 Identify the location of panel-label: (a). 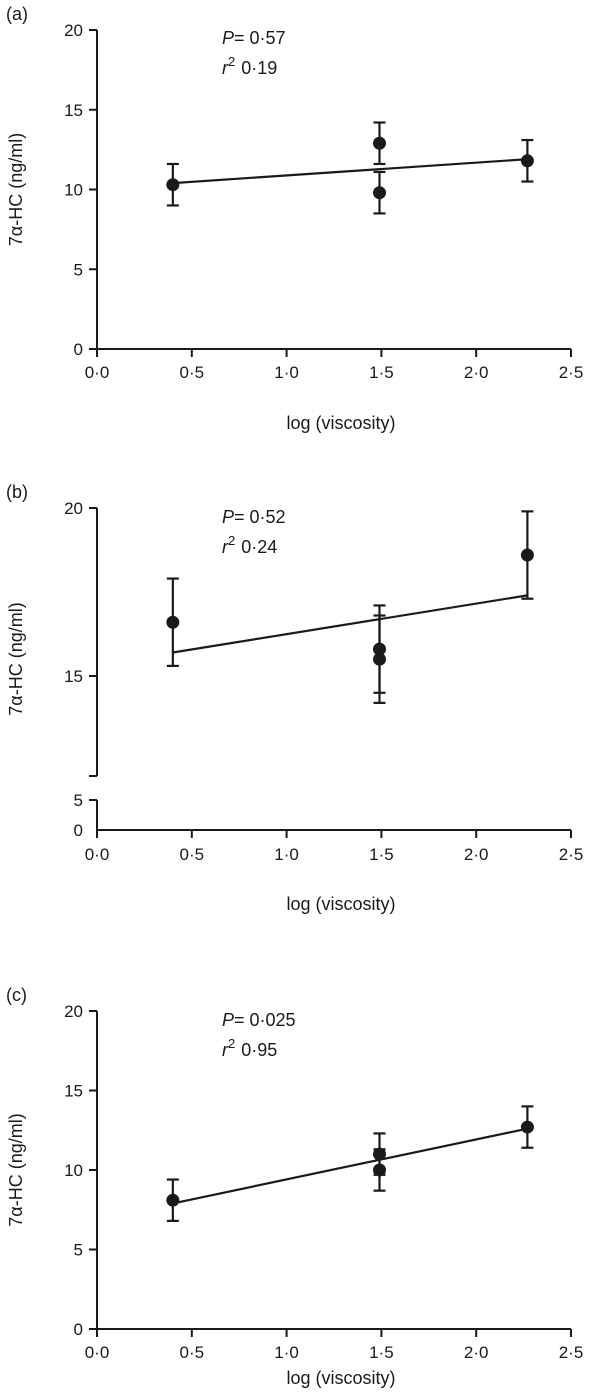
(17, 14).